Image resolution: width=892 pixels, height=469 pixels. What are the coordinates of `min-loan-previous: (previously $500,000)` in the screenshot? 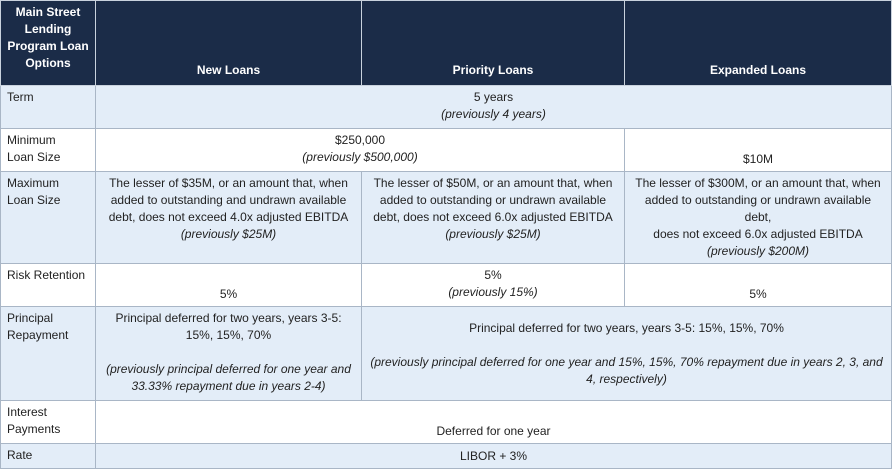 It's located at (360, 157).